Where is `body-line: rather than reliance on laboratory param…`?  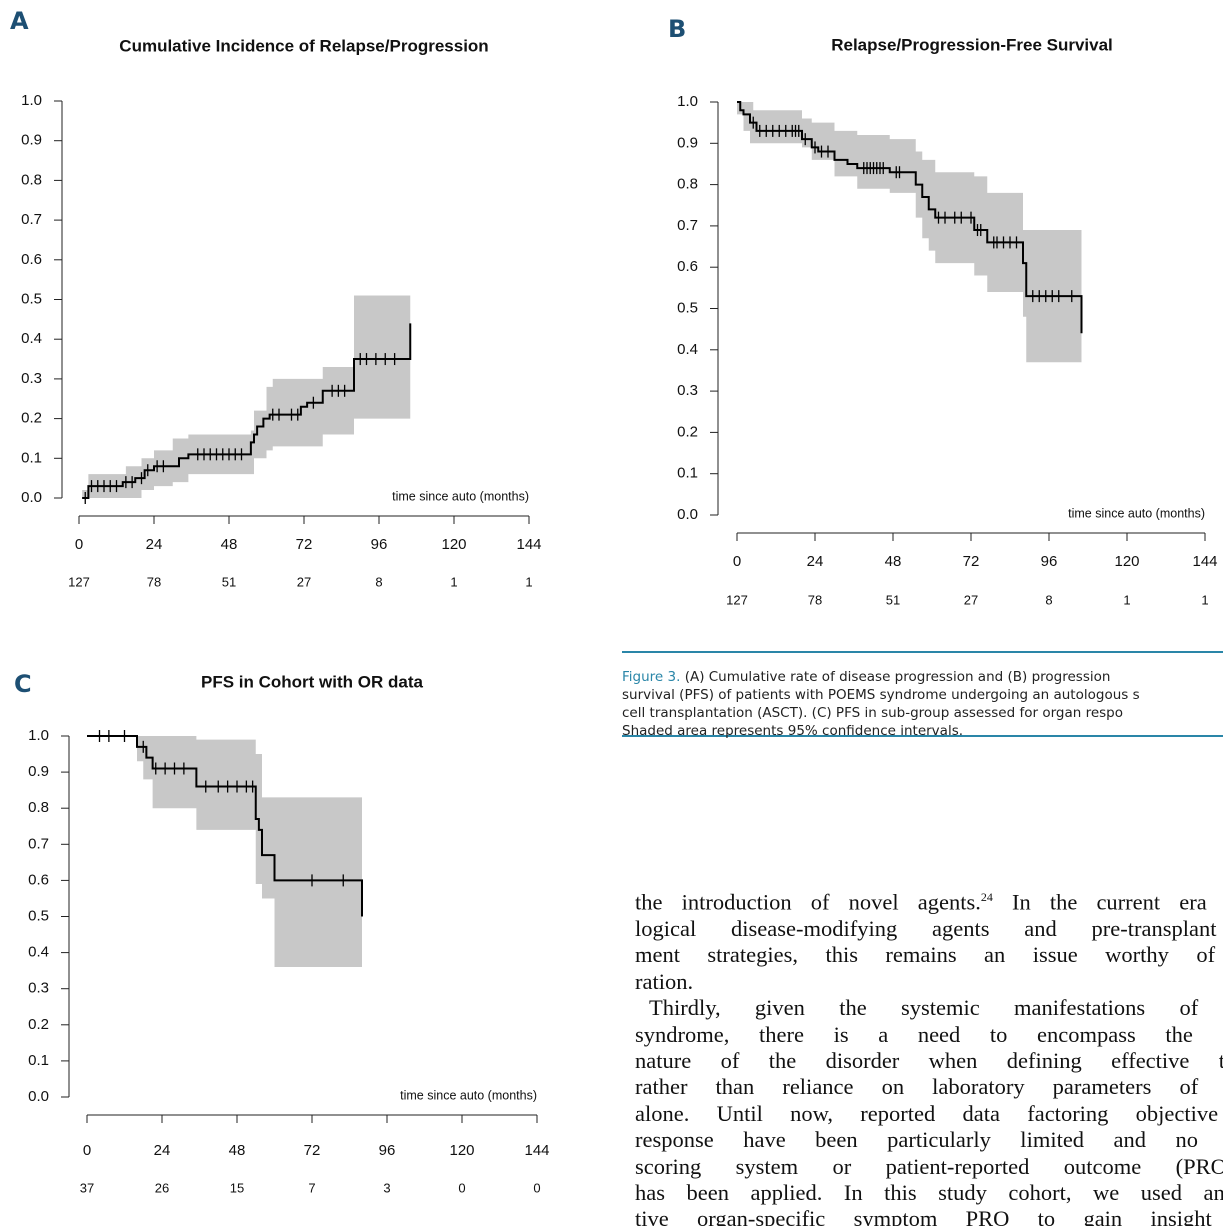 body-line: rather than reliance on laboratory param… is located at coordinates (929, 1087).